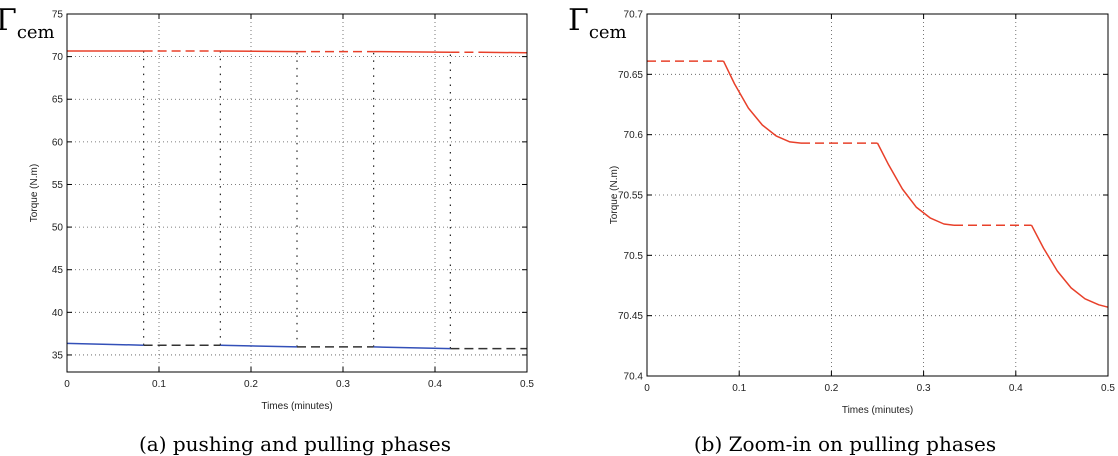  Describe the element at coordinates (634, 256) in the screenshot. I see `y-tick-label: 70.5` at that location.